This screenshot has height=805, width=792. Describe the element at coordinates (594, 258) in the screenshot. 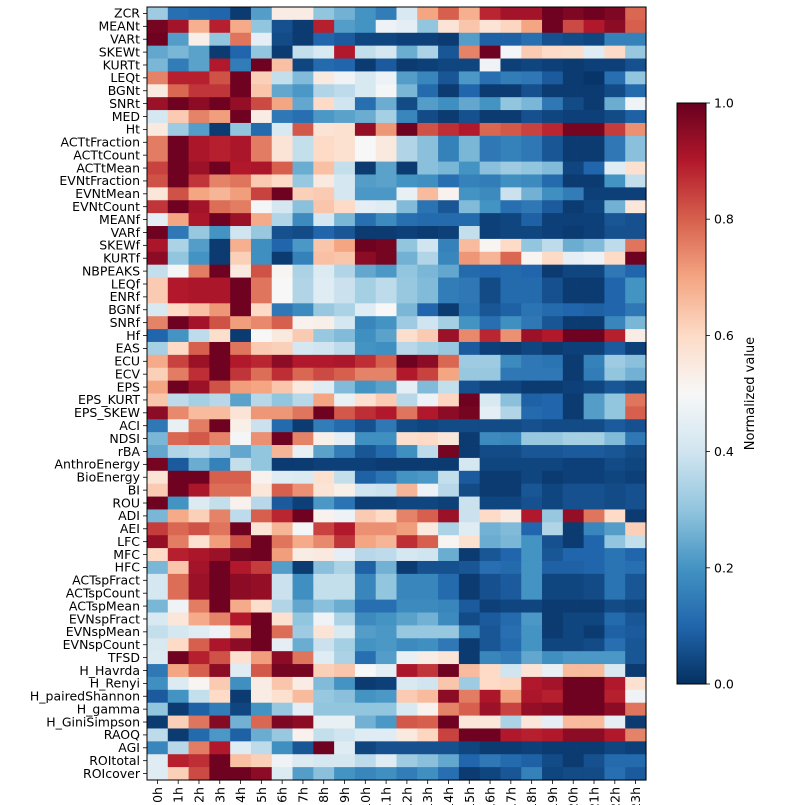

I see `heatmap-cell-KURTf-21h` at that location.